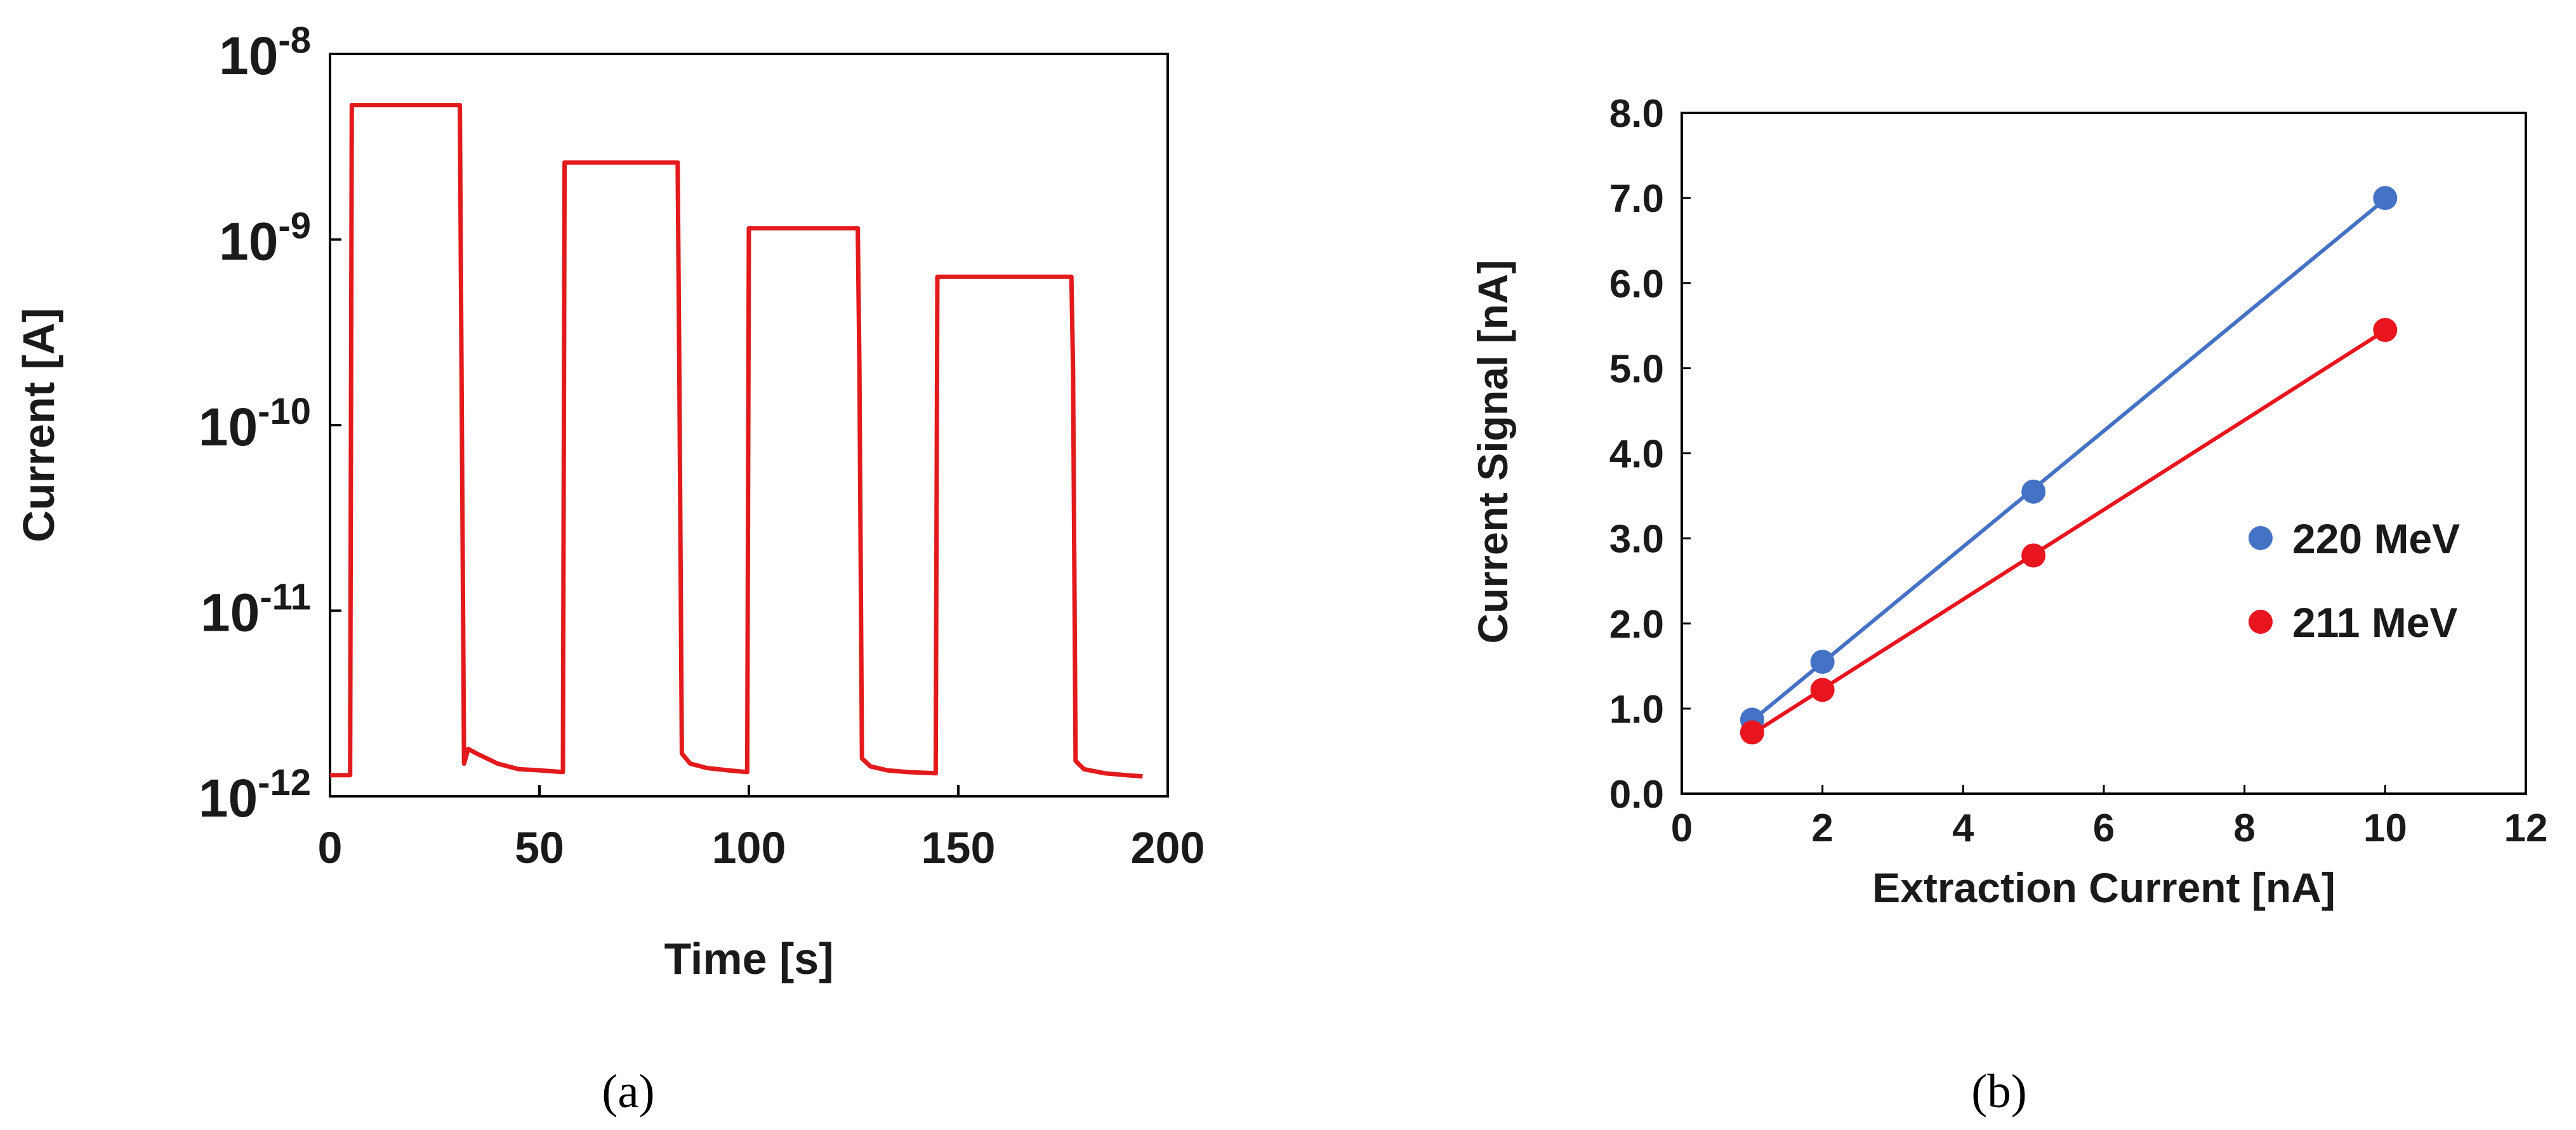  I want to click on chart-a-y-tick-exponent: -8, so click(295, 40).